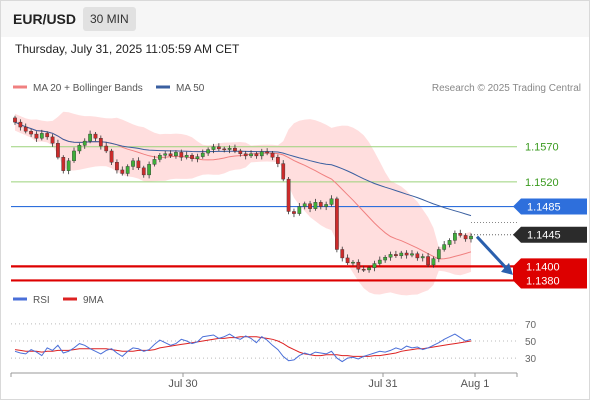 The image size is (590, 400). Describe the element at coordinates (544, 208) in the screenshot. I see `resistance-label-1.1485: 1.1485` at that location.